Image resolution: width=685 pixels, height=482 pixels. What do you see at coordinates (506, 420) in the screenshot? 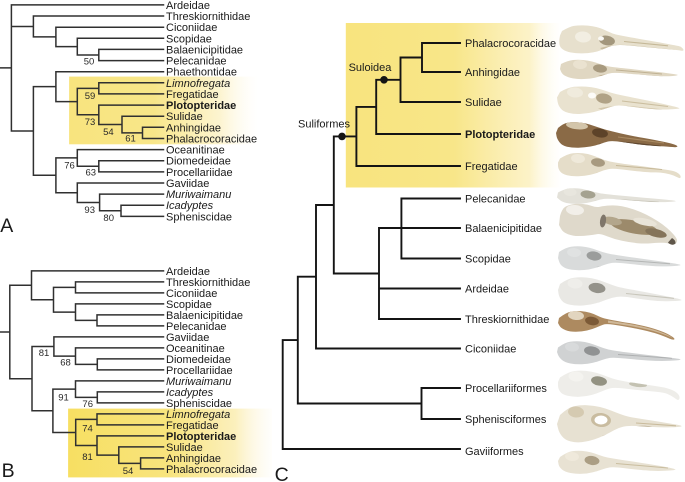
I see `svg-text: Sphenisciformes` at bounding box center [506, 420].